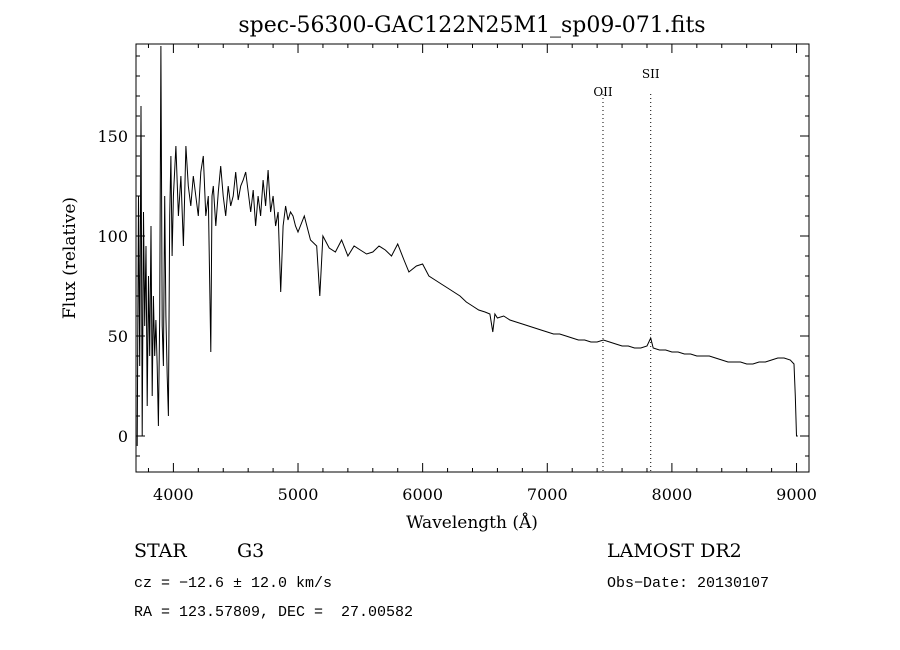 This screenshot has height=650, width=900. I want to click on survey-name: LAMOST DR2, so click(674, 551).